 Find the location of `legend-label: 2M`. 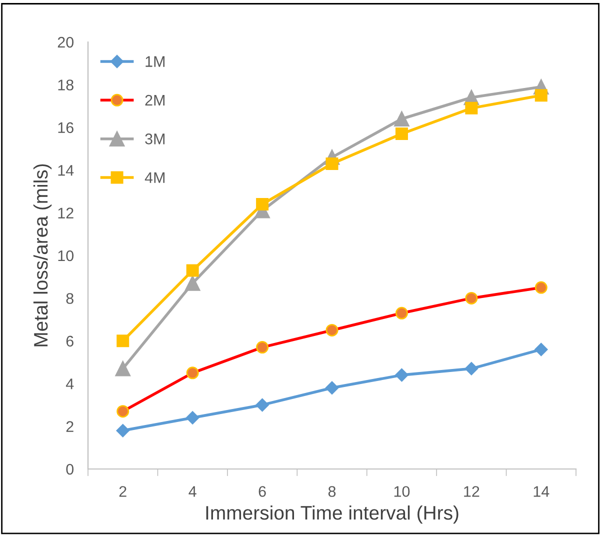

legend-label: 2M is located at coordinates (154, 100).